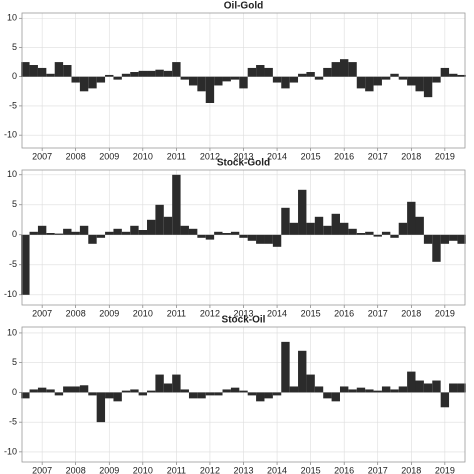 The image size is (474, 474). Describe the element at coordinates (12, 18) in the screenshot. I see `y-tick-label: 10` at that location.